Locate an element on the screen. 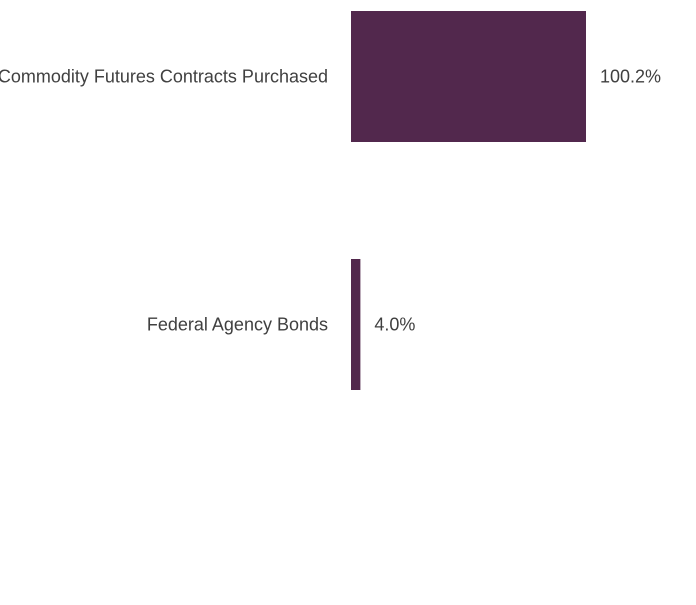 This screenshot has width=696, height=605. bar-commodity-futures-contracts-purchased is located at coordinates (468, 76).